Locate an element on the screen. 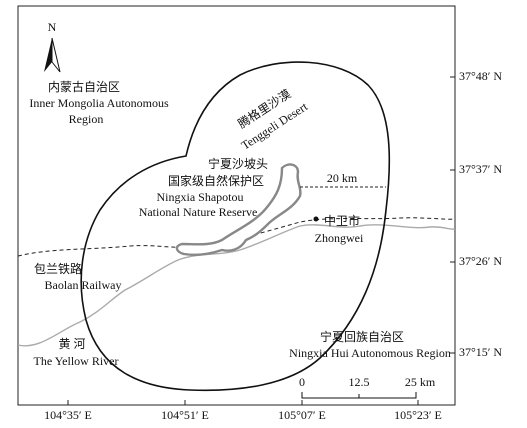 The width and height of the screenshot is (527, 428). label: 宁夏沙坡头 is located at coordinates (238, 163).